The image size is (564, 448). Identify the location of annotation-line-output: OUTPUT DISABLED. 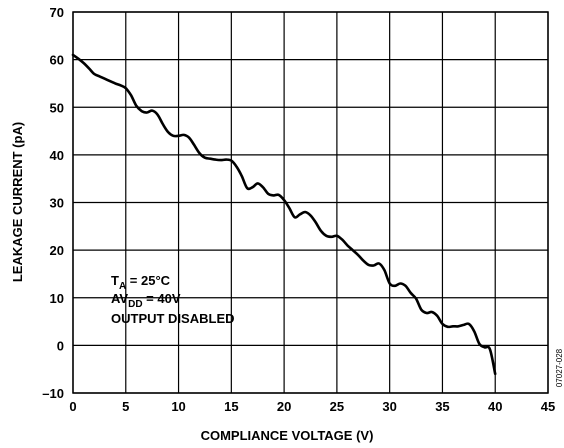
(173, 318).